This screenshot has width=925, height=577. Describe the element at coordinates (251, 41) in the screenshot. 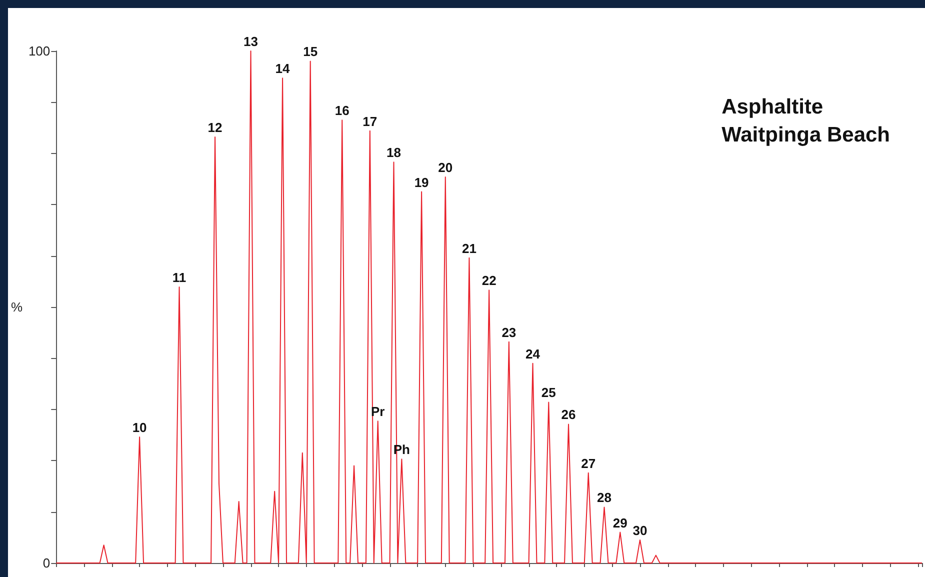

I see `annotation: 13` at that location.